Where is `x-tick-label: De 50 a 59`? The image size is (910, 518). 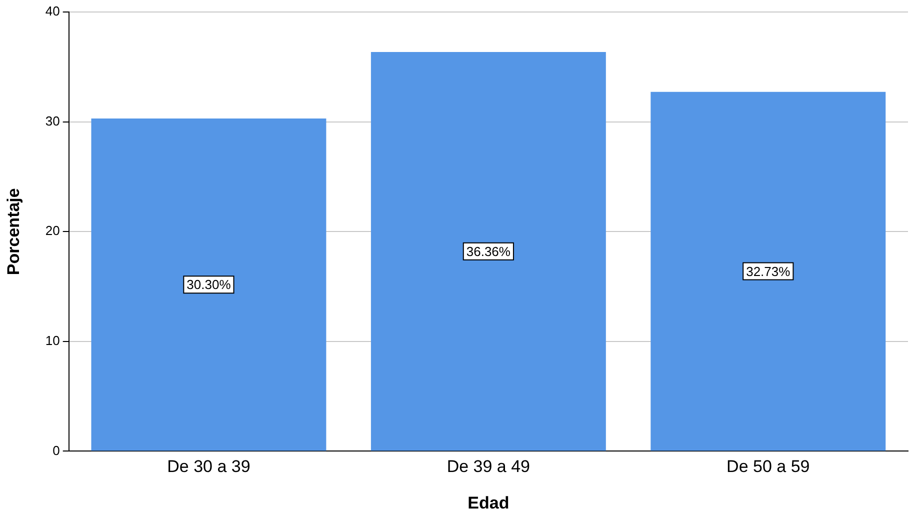
x-tick-label: De 50 a 59 is located at coordinates (768, 466).